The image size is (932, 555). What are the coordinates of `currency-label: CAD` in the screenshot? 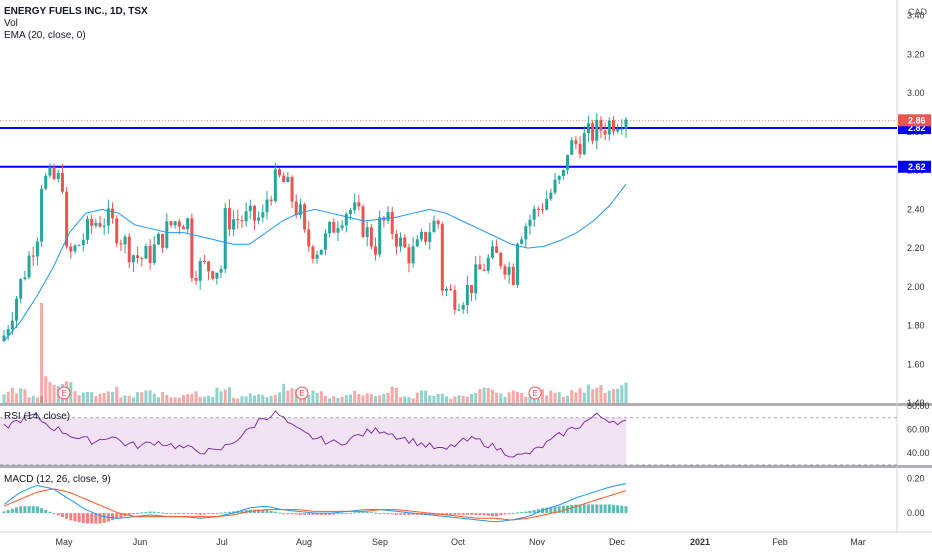 It's located at (918, 12).